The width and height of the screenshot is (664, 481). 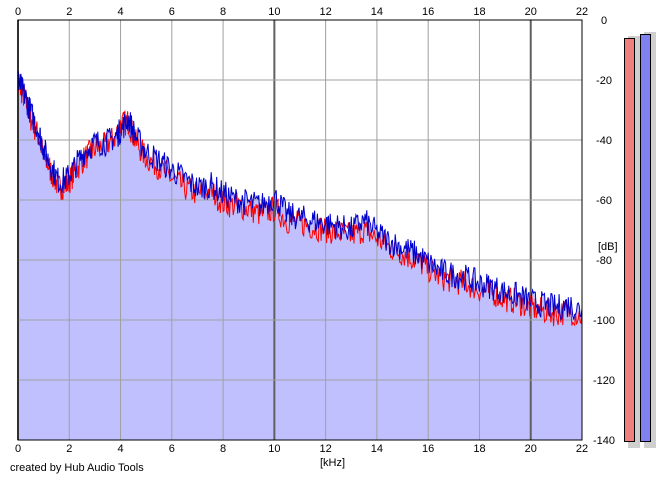 What do you see at coordinates (326, 449) in the screenshot?
I see `x-tick-label-bottom: 12` at bounding box center [326, 449].